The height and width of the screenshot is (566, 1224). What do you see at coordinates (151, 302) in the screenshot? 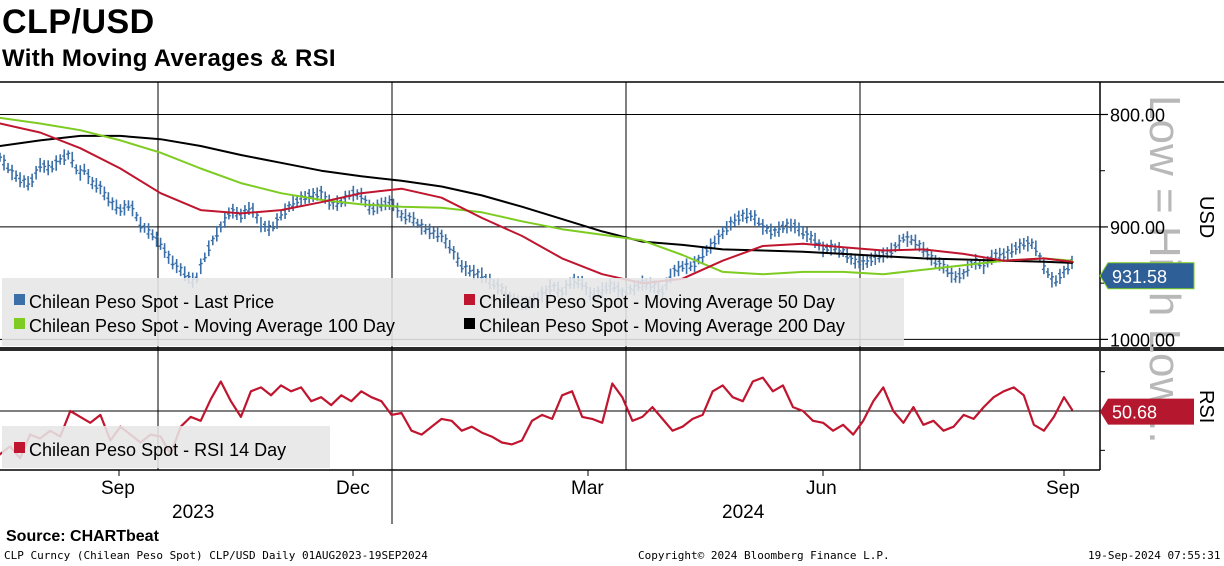
I see `legend-label-0: Chilean Peso Spot - Last Price` at bounding box center [151, 302].